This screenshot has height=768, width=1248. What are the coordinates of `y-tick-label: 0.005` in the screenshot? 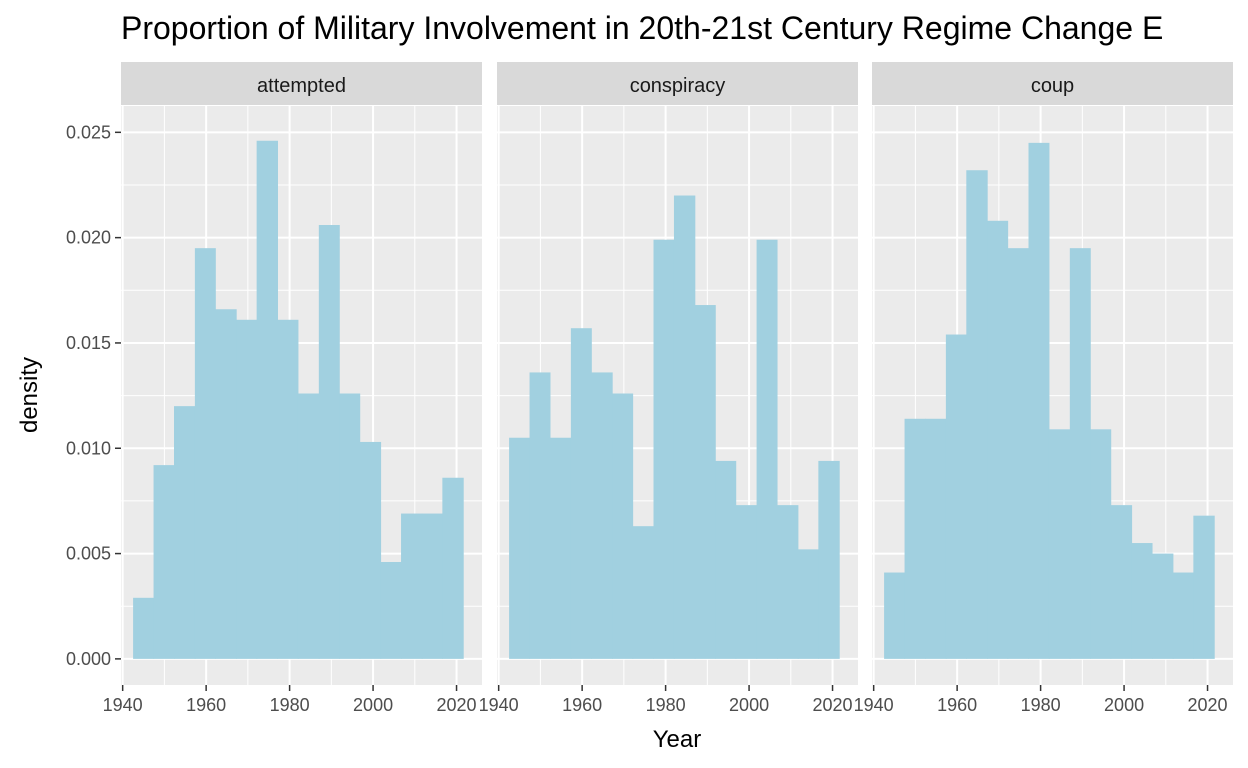 It's located at (88, 554).